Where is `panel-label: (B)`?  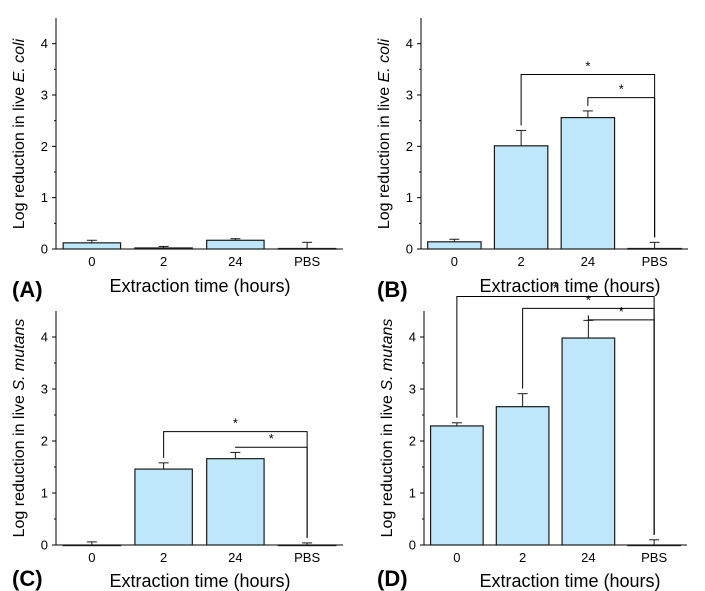
panel-label: (B) is located at coordinates (392, 289).